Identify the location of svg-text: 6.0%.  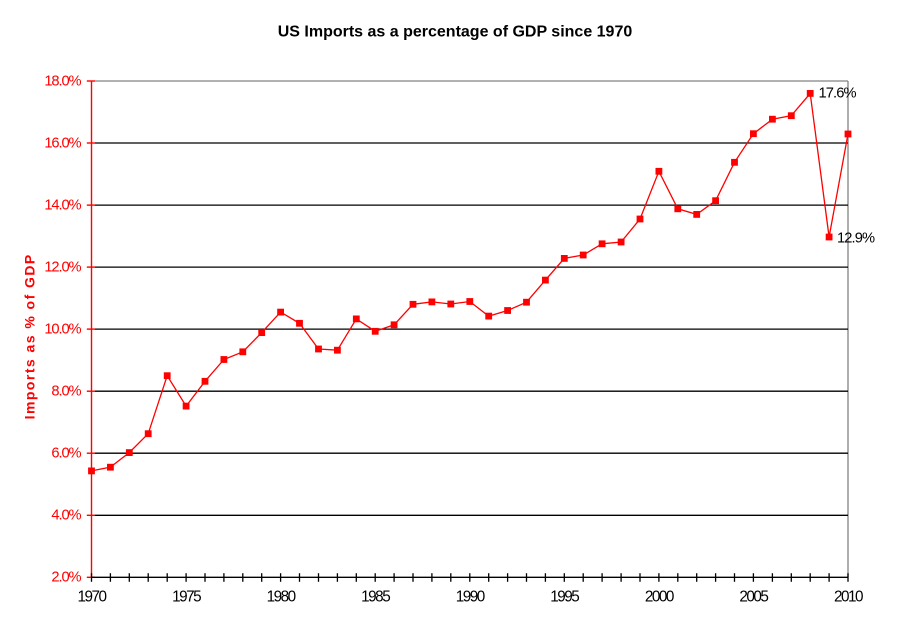
(66, 454).